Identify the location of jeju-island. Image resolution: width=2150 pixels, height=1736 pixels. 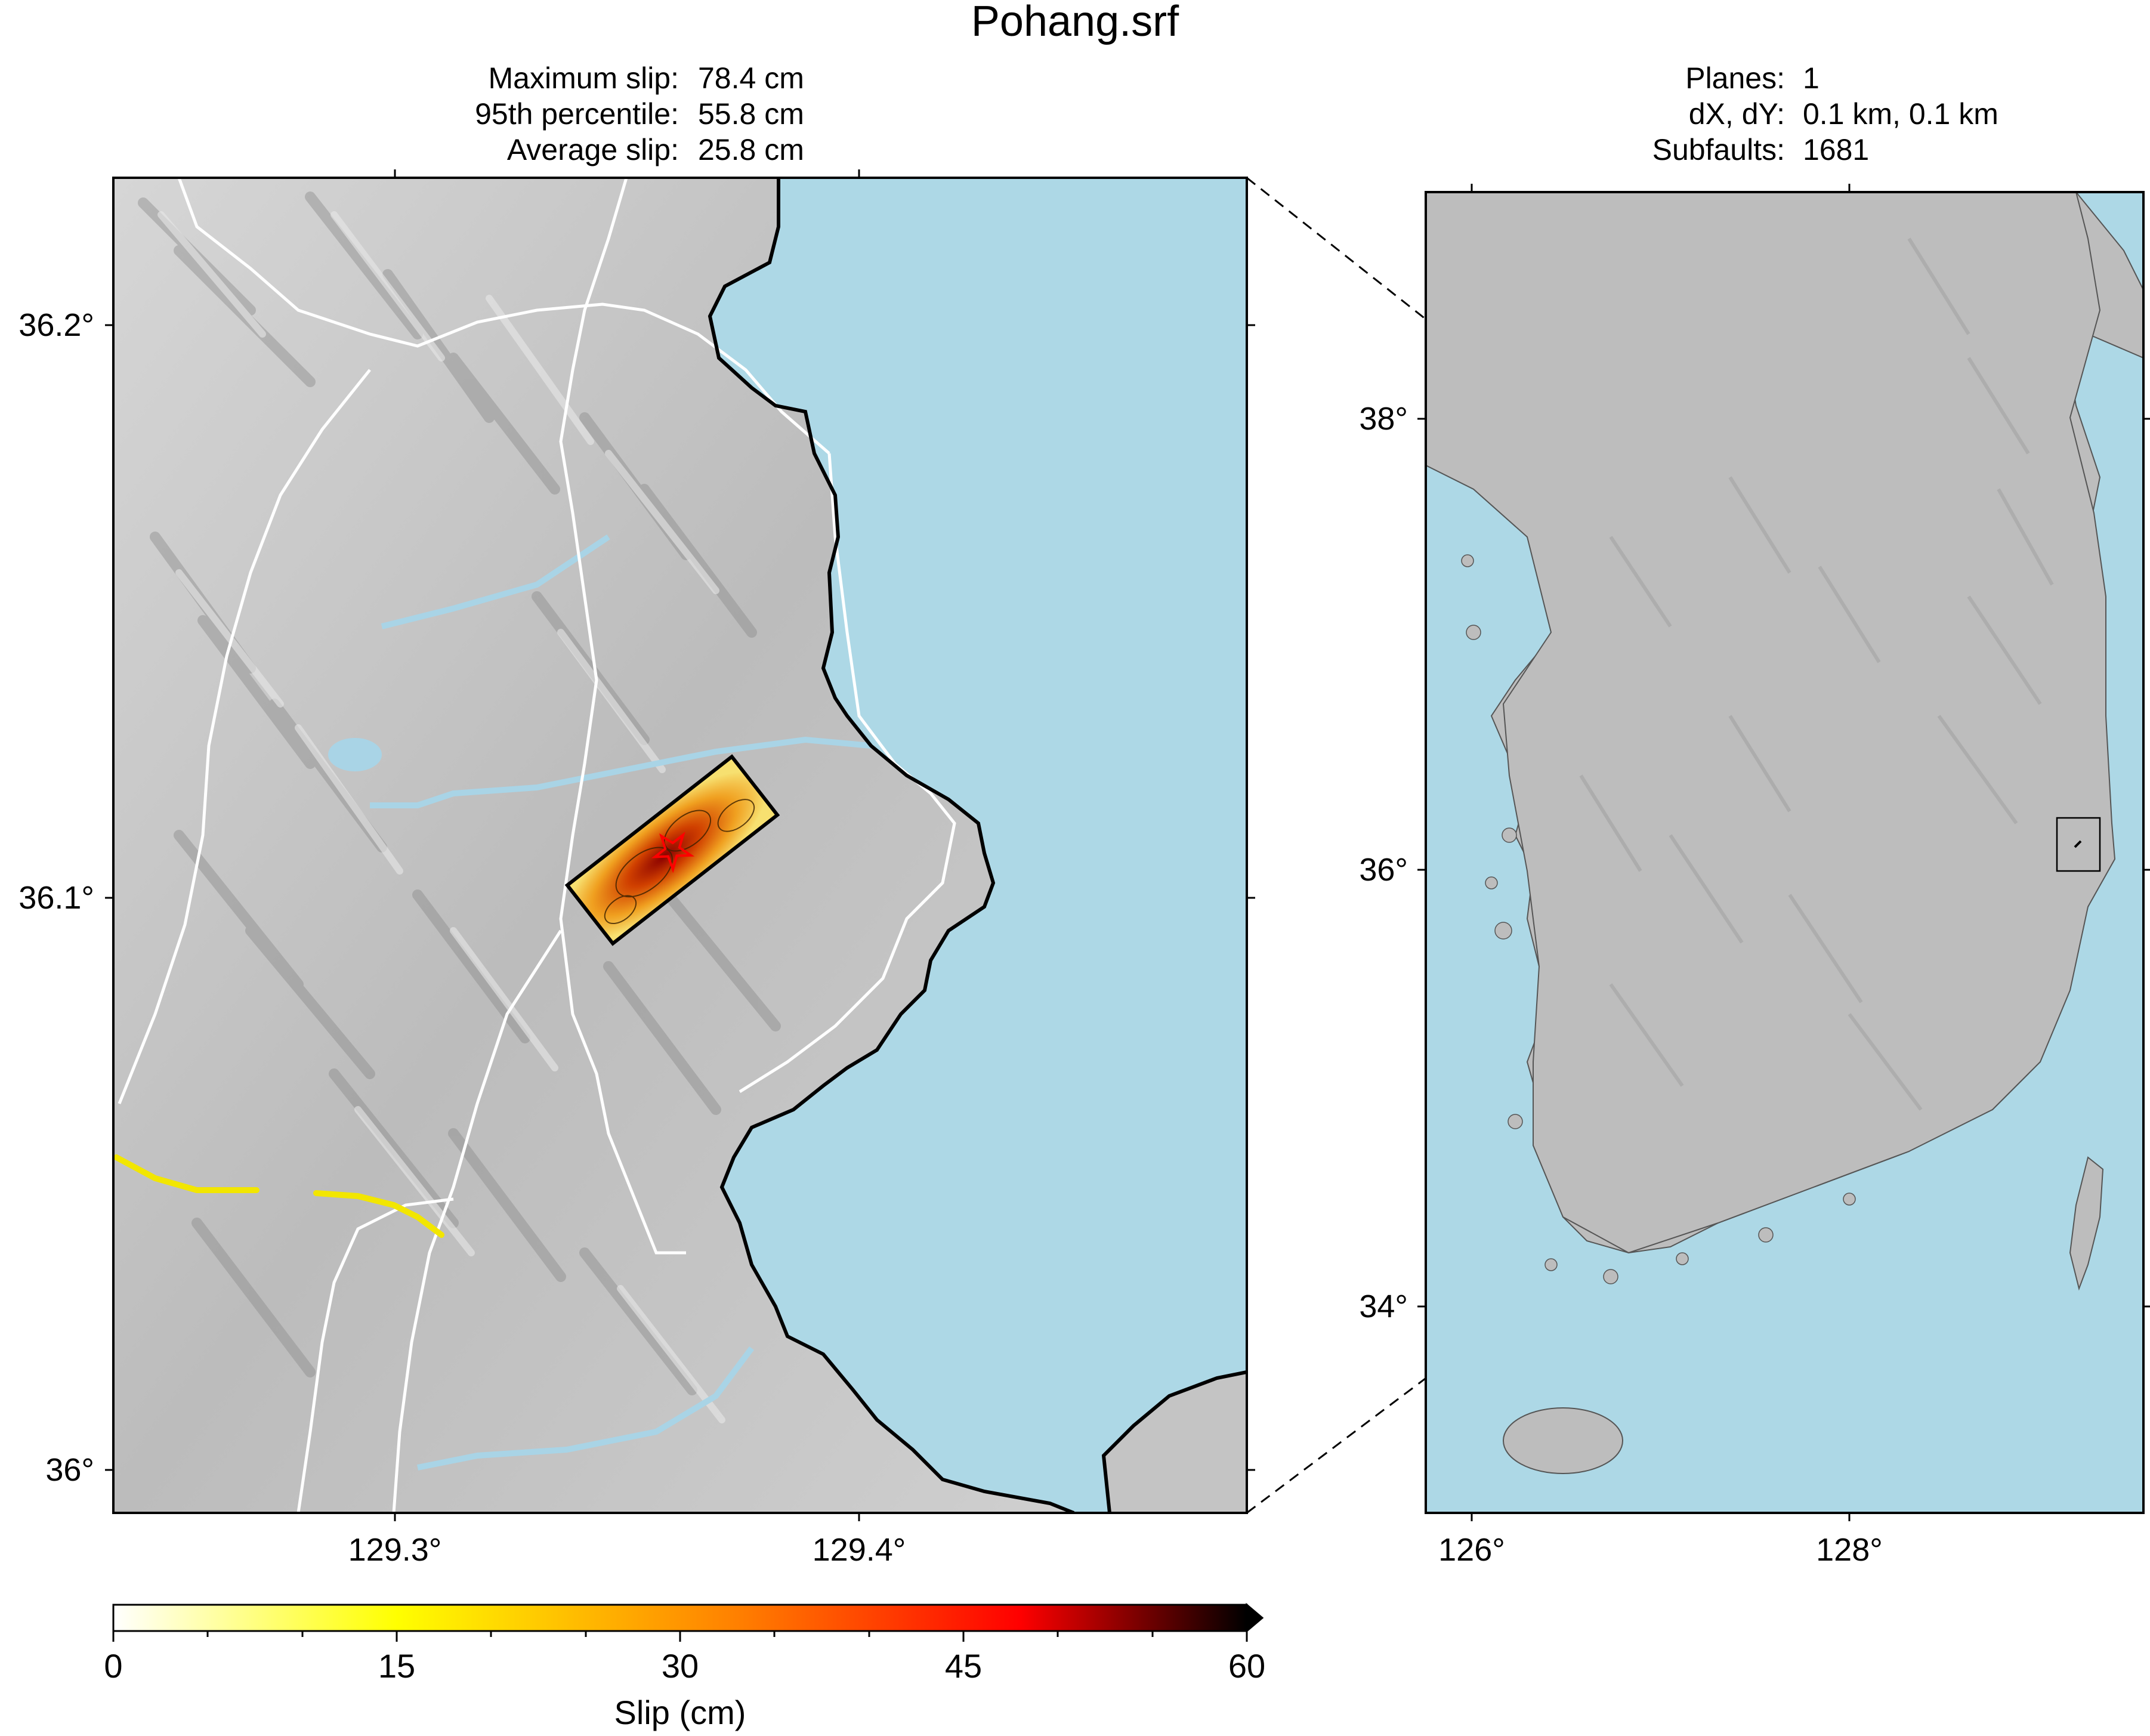
(1563, 1440).